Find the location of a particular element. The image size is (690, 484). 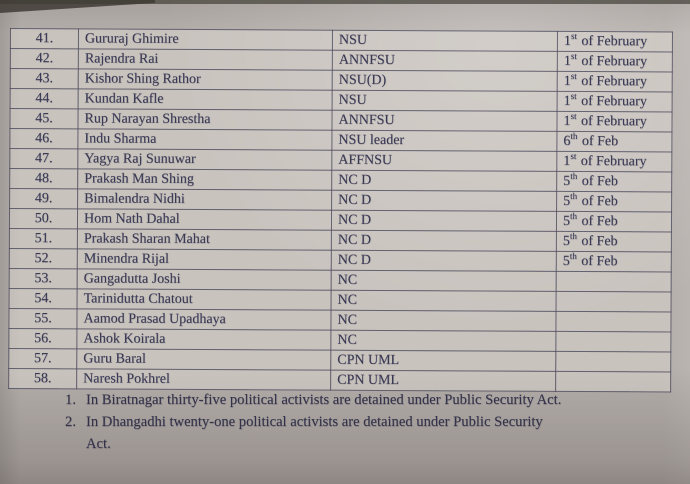

row-number: 41. is located at coordinates (44, 38).